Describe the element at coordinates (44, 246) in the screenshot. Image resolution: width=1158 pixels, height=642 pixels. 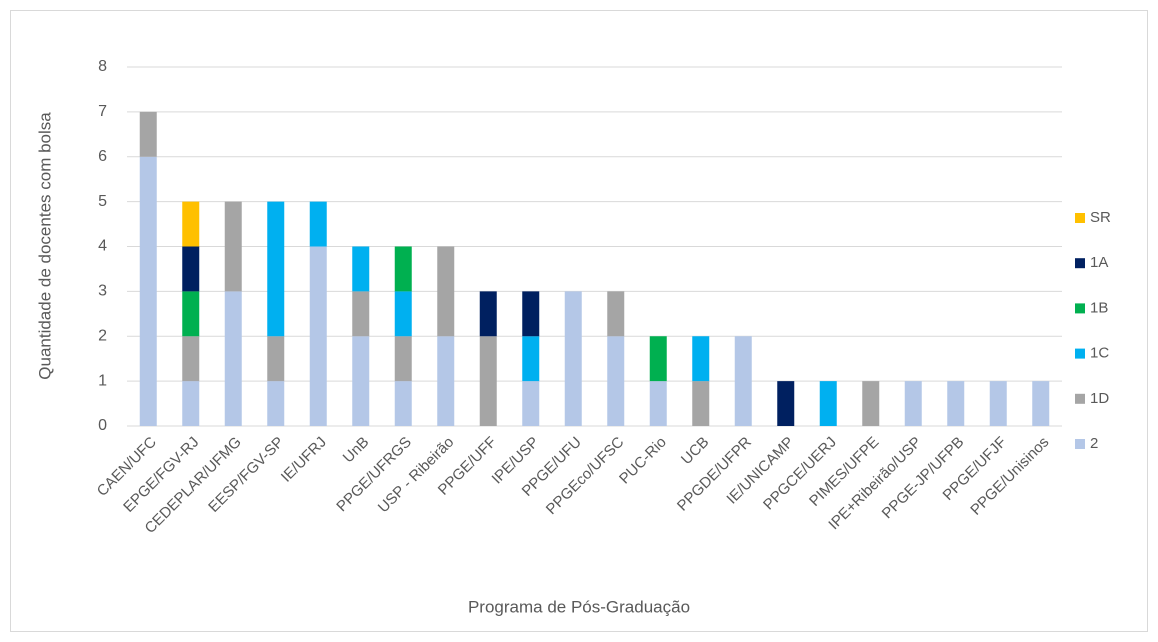
I see `y-axis-label: Quantidade de docentes com bolsa` at that location.